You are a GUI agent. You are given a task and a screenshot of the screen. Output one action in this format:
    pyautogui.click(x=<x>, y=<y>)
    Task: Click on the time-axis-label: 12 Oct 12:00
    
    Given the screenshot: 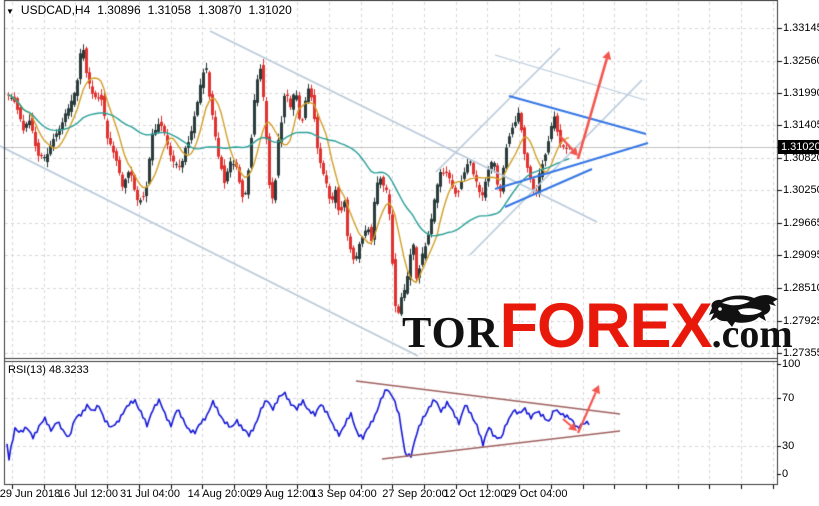 What is the action you would take?
    pyautogui.click(x=475, y=494)
    